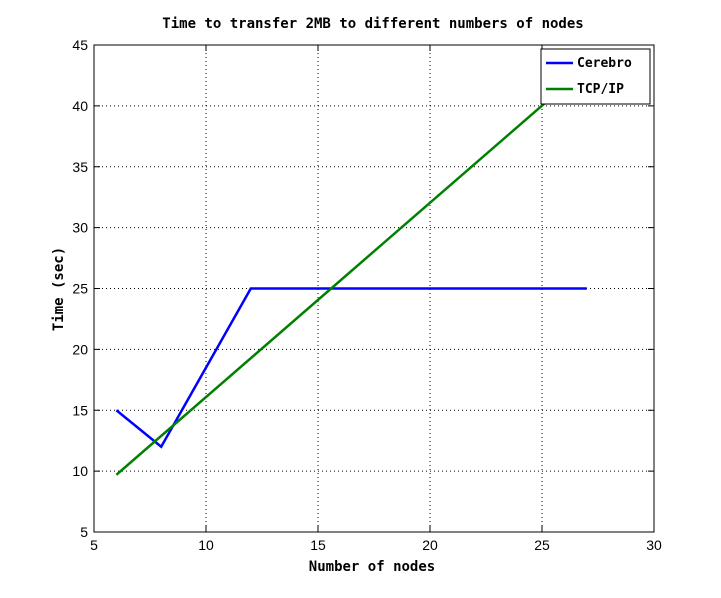  I want to click on legend: Cerebro TCP/IP, so click(595, 76).